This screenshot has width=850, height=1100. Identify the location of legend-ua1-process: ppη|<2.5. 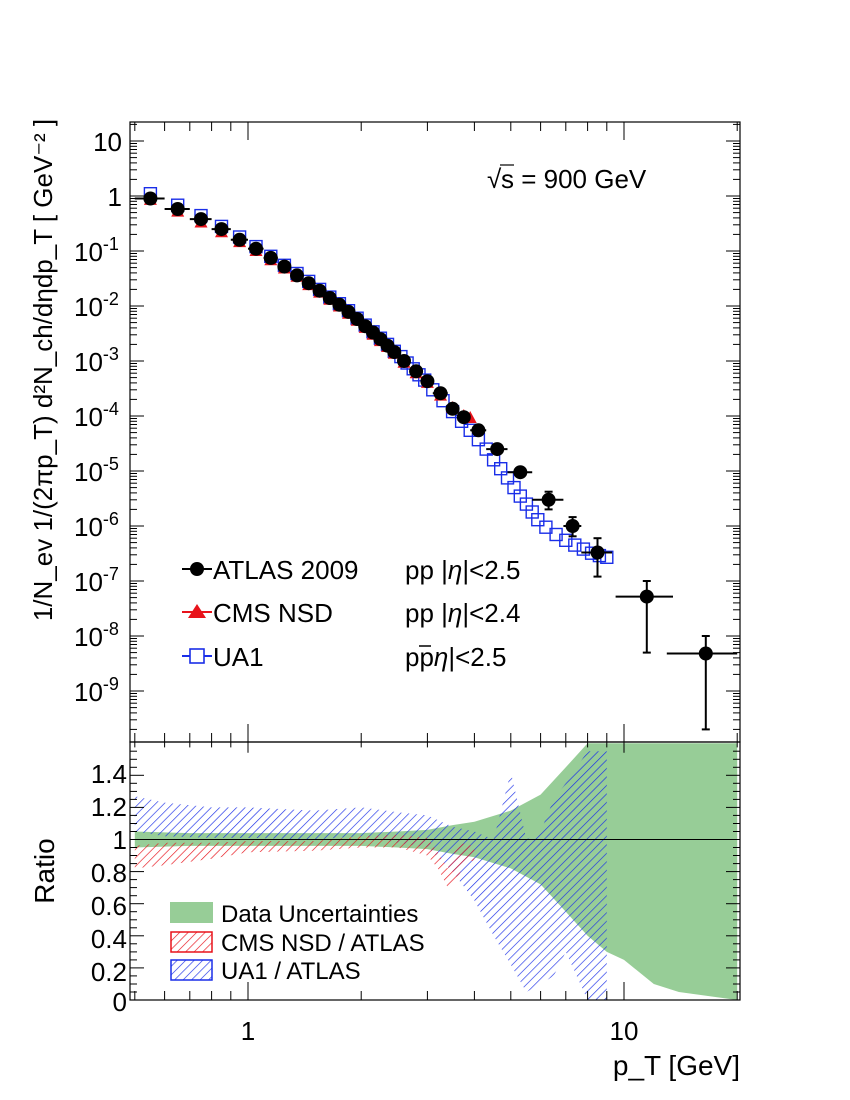
(455, 657).